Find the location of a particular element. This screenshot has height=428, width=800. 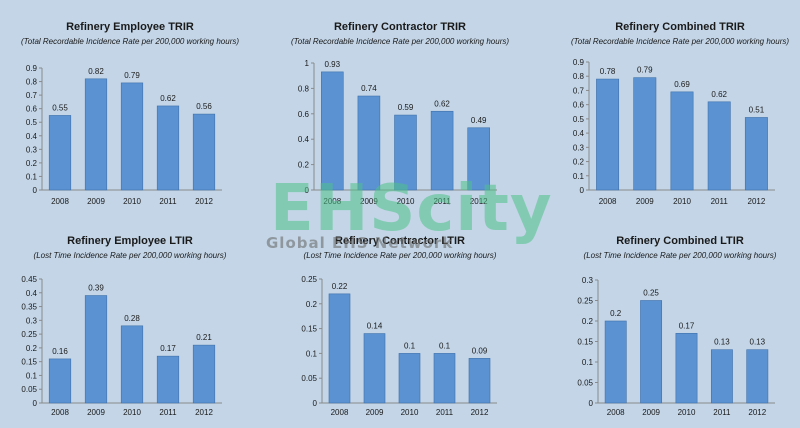

data-label: 0.22 is located at coordinates (340, 286).